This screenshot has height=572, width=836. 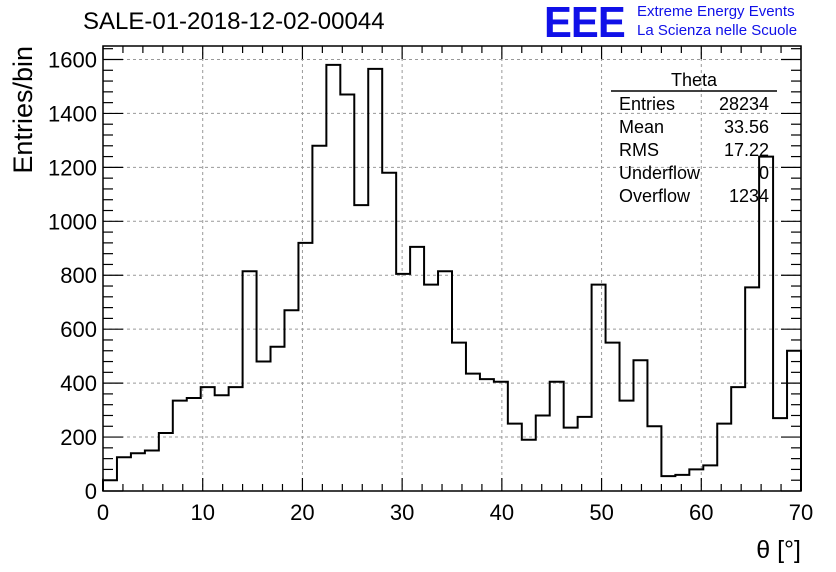 What do you see at coordinates (103, 512) in the screenshot?
I see `x-tick-label: 0` at bounding box center [103, 512].